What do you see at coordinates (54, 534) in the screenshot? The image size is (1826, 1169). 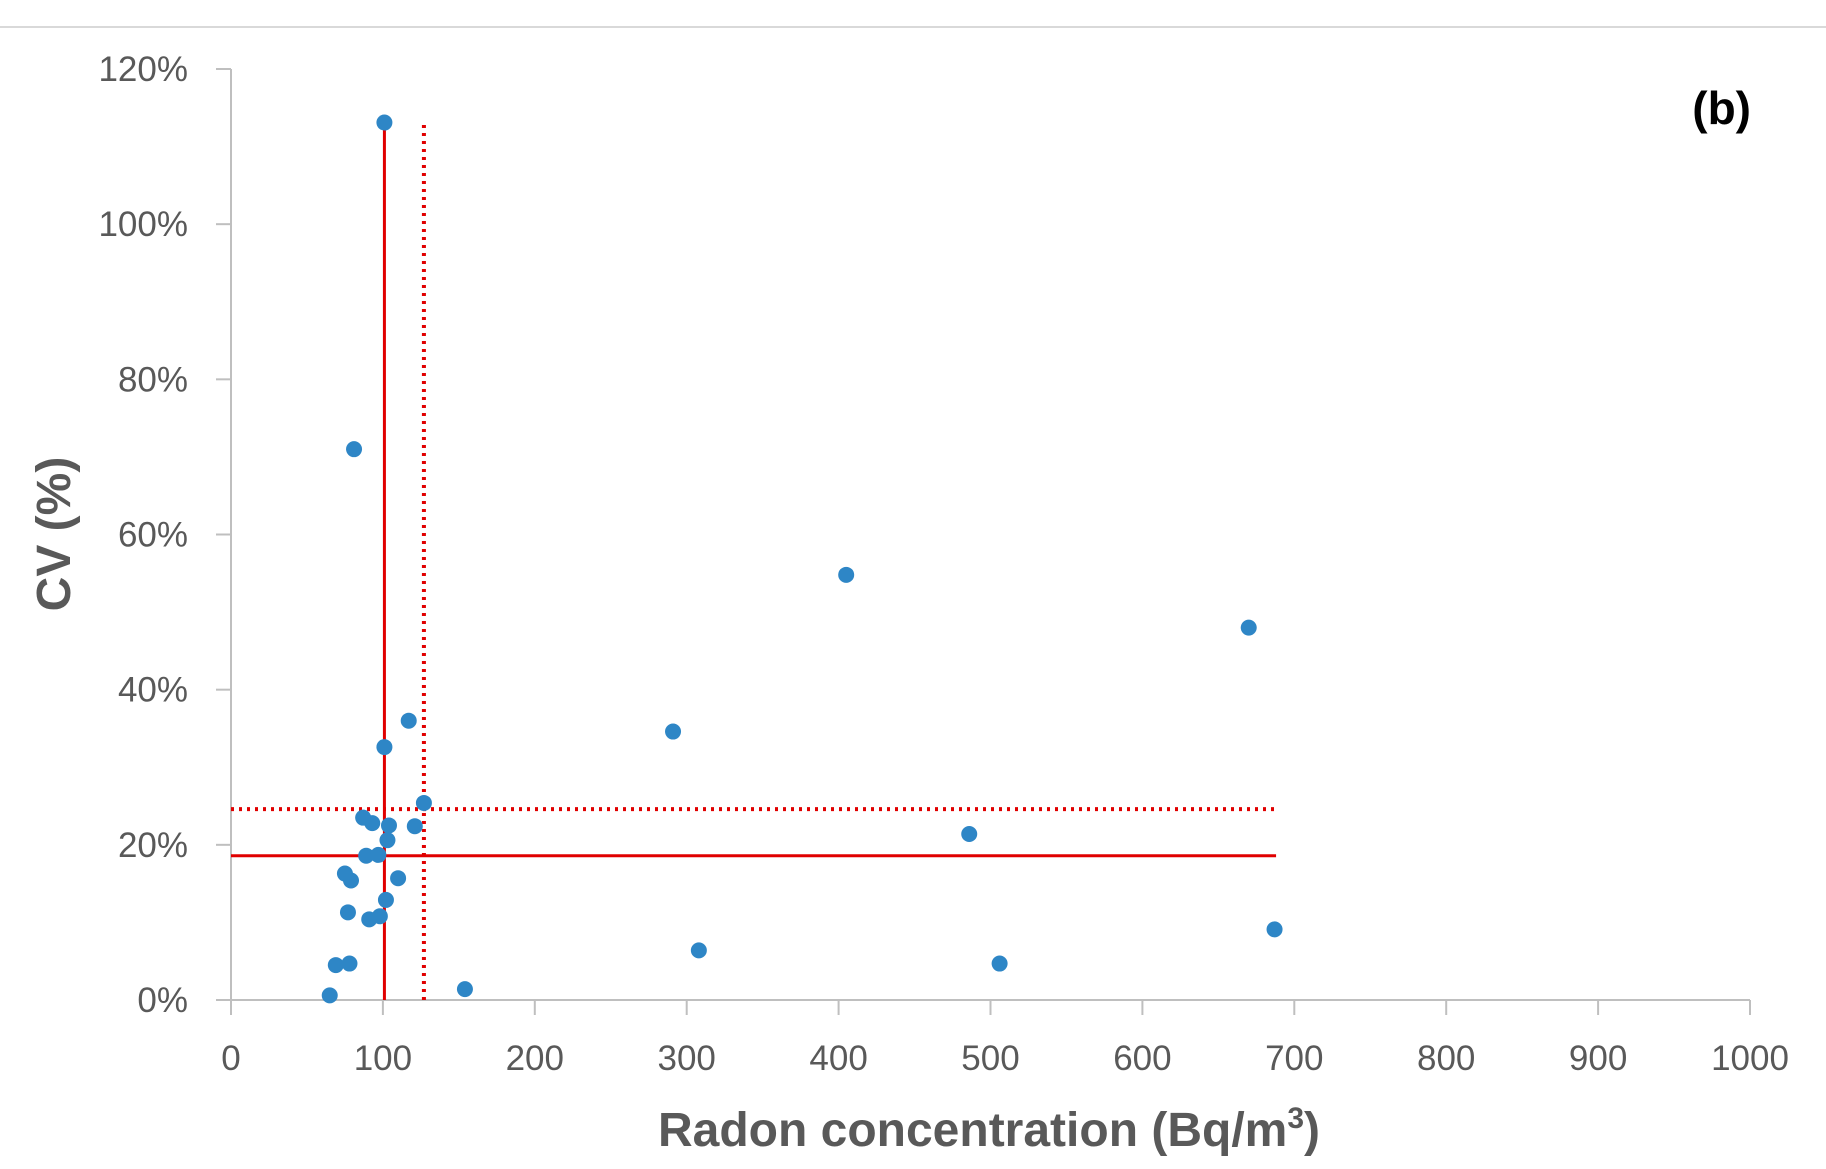 I see `y-axis-title: CV (%)` at bounding box center [54, 534].